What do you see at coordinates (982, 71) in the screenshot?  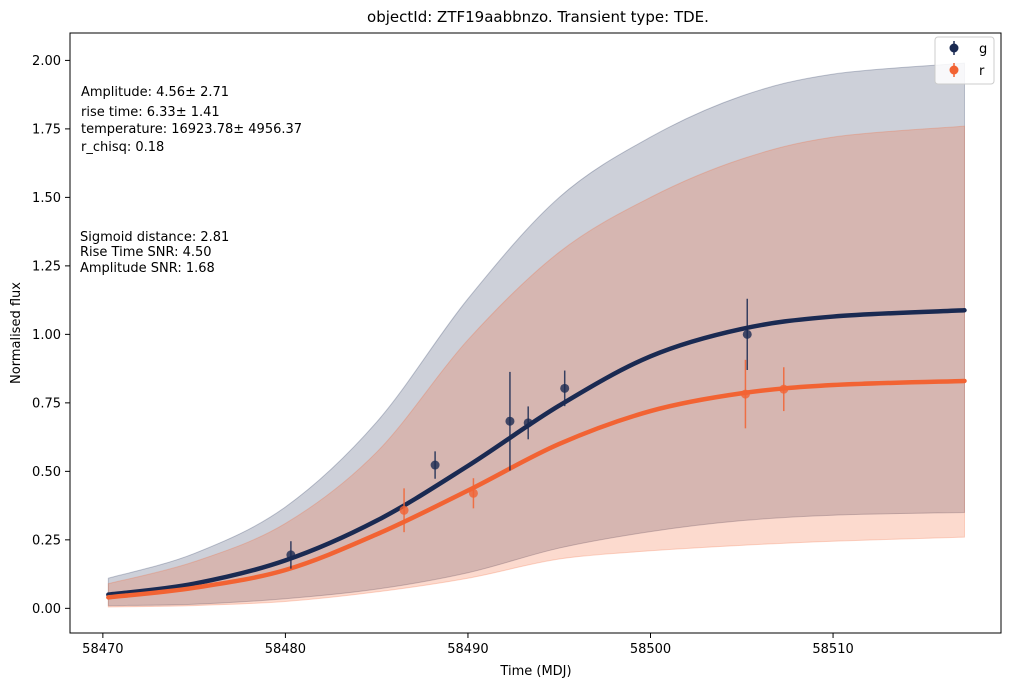 I see `legend-r-label: r` at bounding box center [982, 71].